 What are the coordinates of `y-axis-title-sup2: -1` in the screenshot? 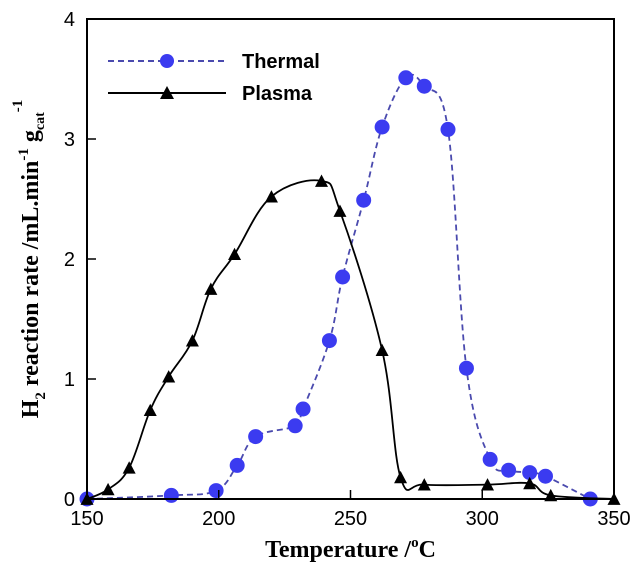 It's located at (18, 106).